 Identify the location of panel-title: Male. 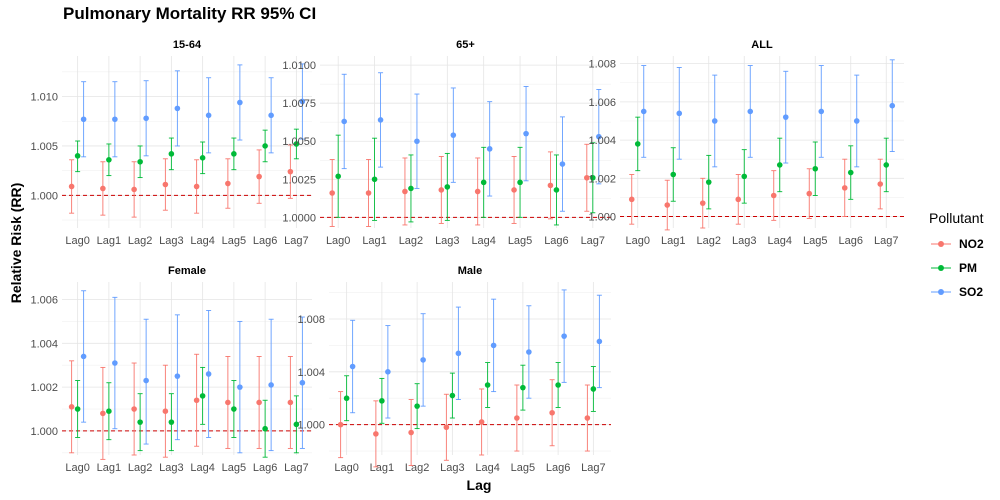
(470, 271).